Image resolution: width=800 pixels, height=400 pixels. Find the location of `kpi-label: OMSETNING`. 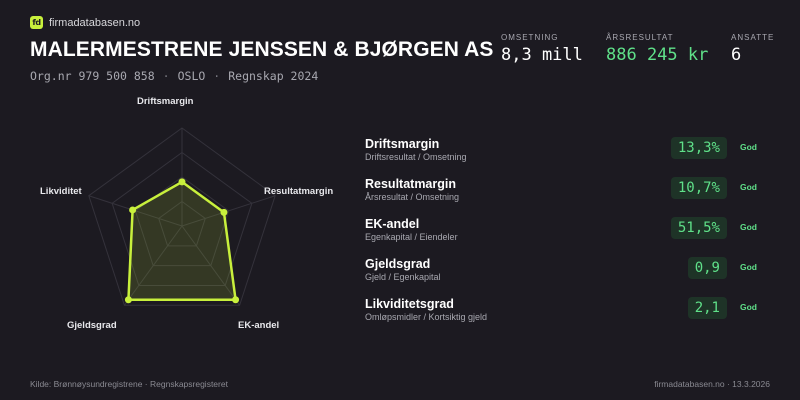

kpi-label: OMSETNING is located at coordinates (530, 37).